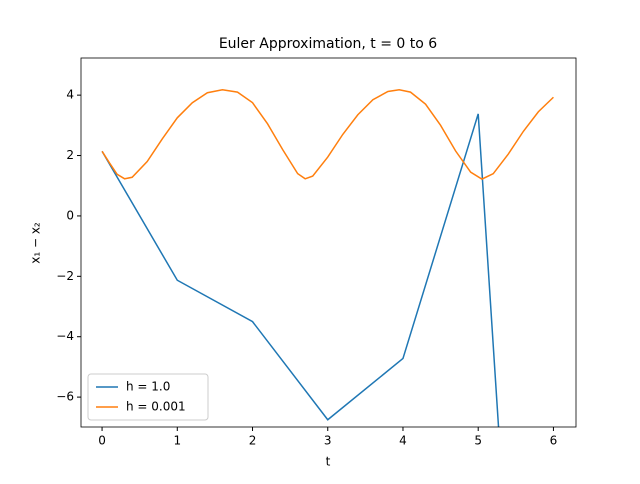 The width and height of the screenshot is (640, 484). What do you see at coordinates (328, 44) in the screenshot?
I see `chart-title: Euler Approximation, t = 0 to 6` at bounding box center [328, 44].